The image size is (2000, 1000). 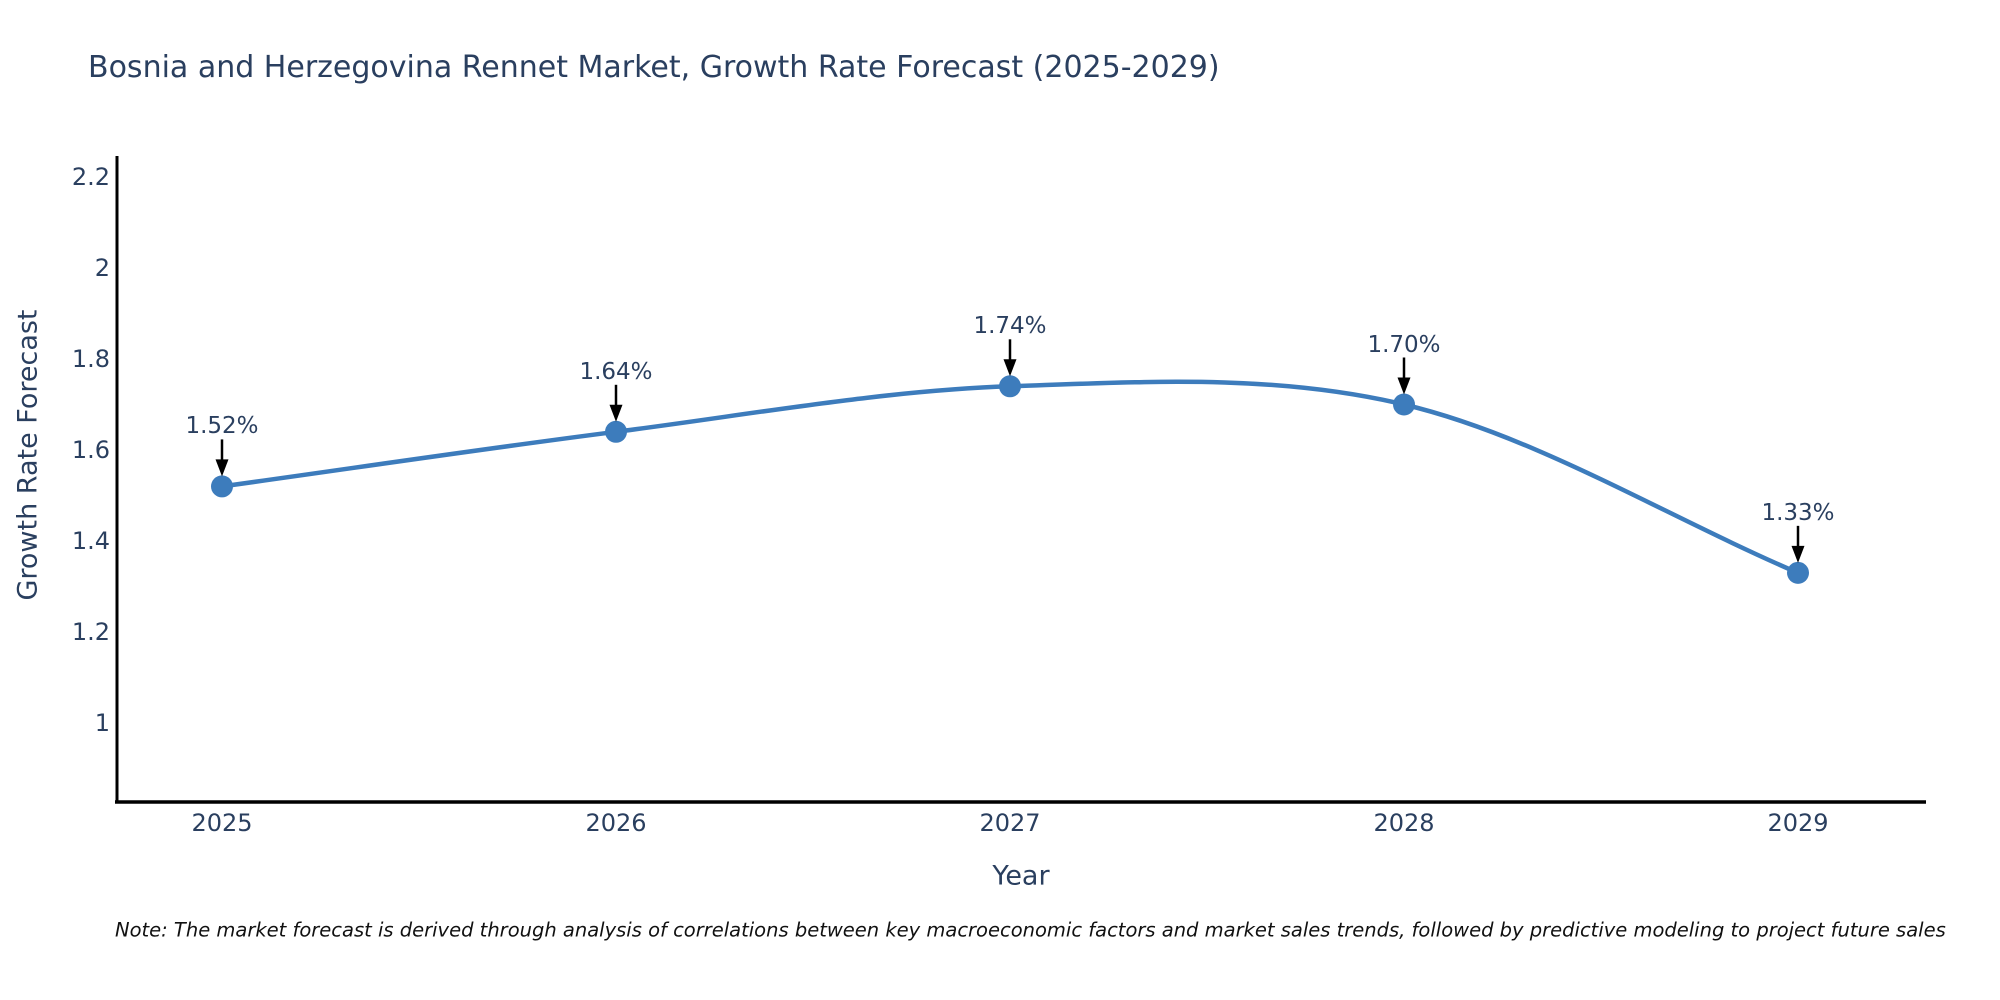 I want to click on data-point-2025, so click(x=222, y=486).